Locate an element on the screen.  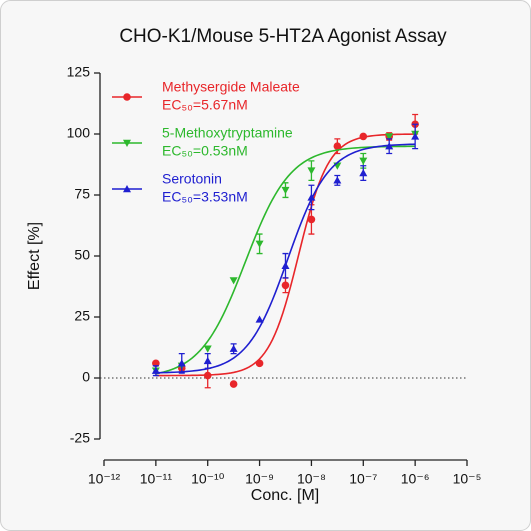
x-tick-label: 10⁻¹² is located at coordinates (104, 479).